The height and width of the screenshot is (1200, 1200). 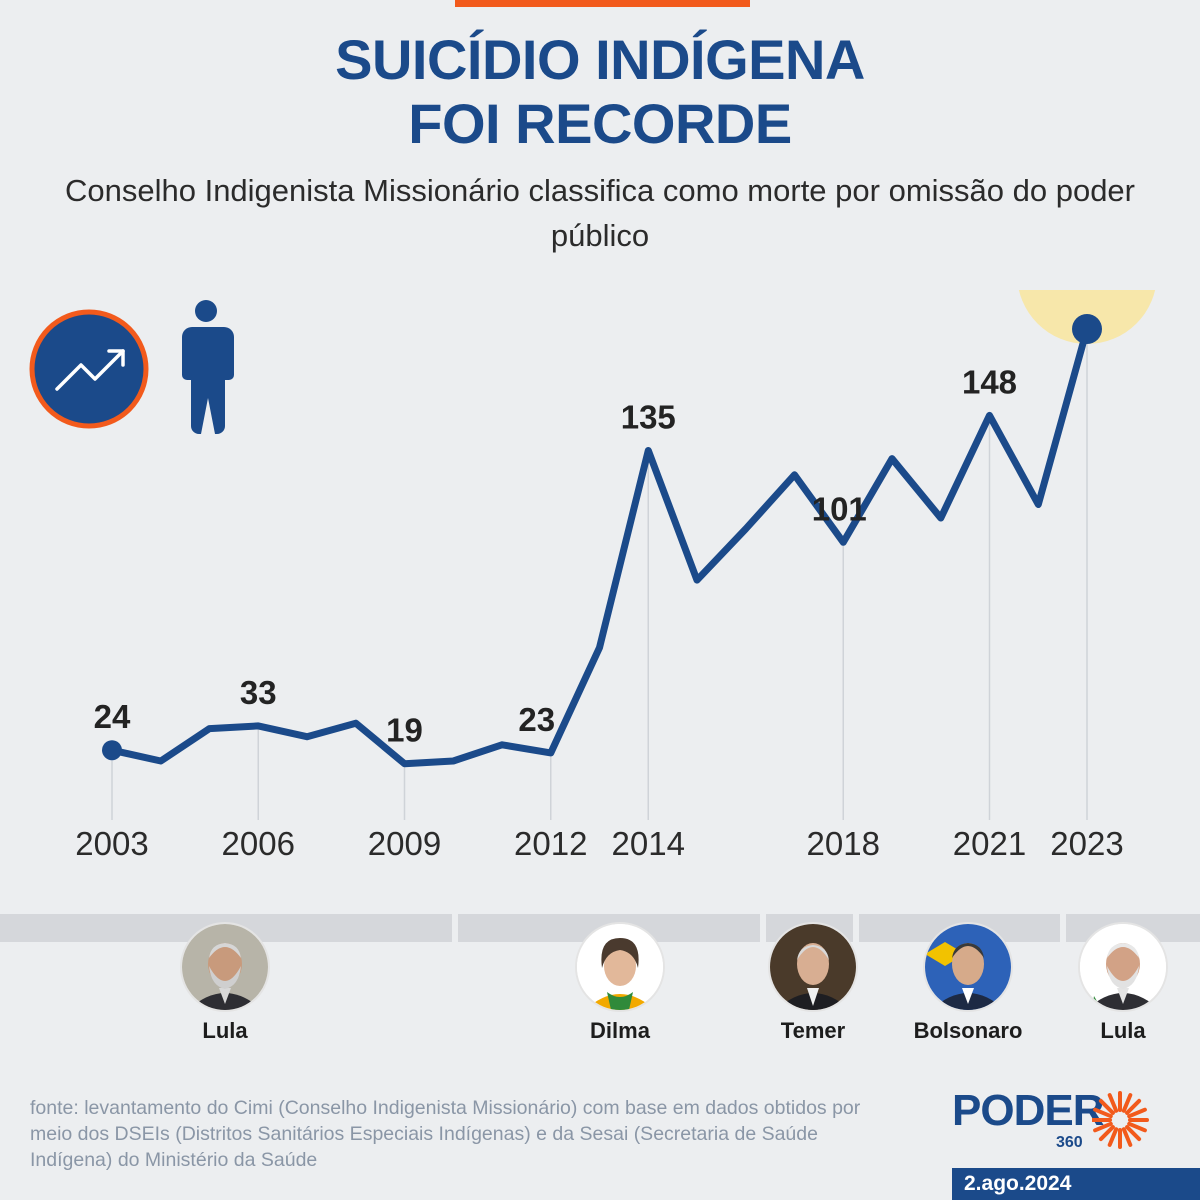 What do you see at coordinates (648, 417) in the screenshot?
I see `data-label: 135` at bounding box center [648, 417].